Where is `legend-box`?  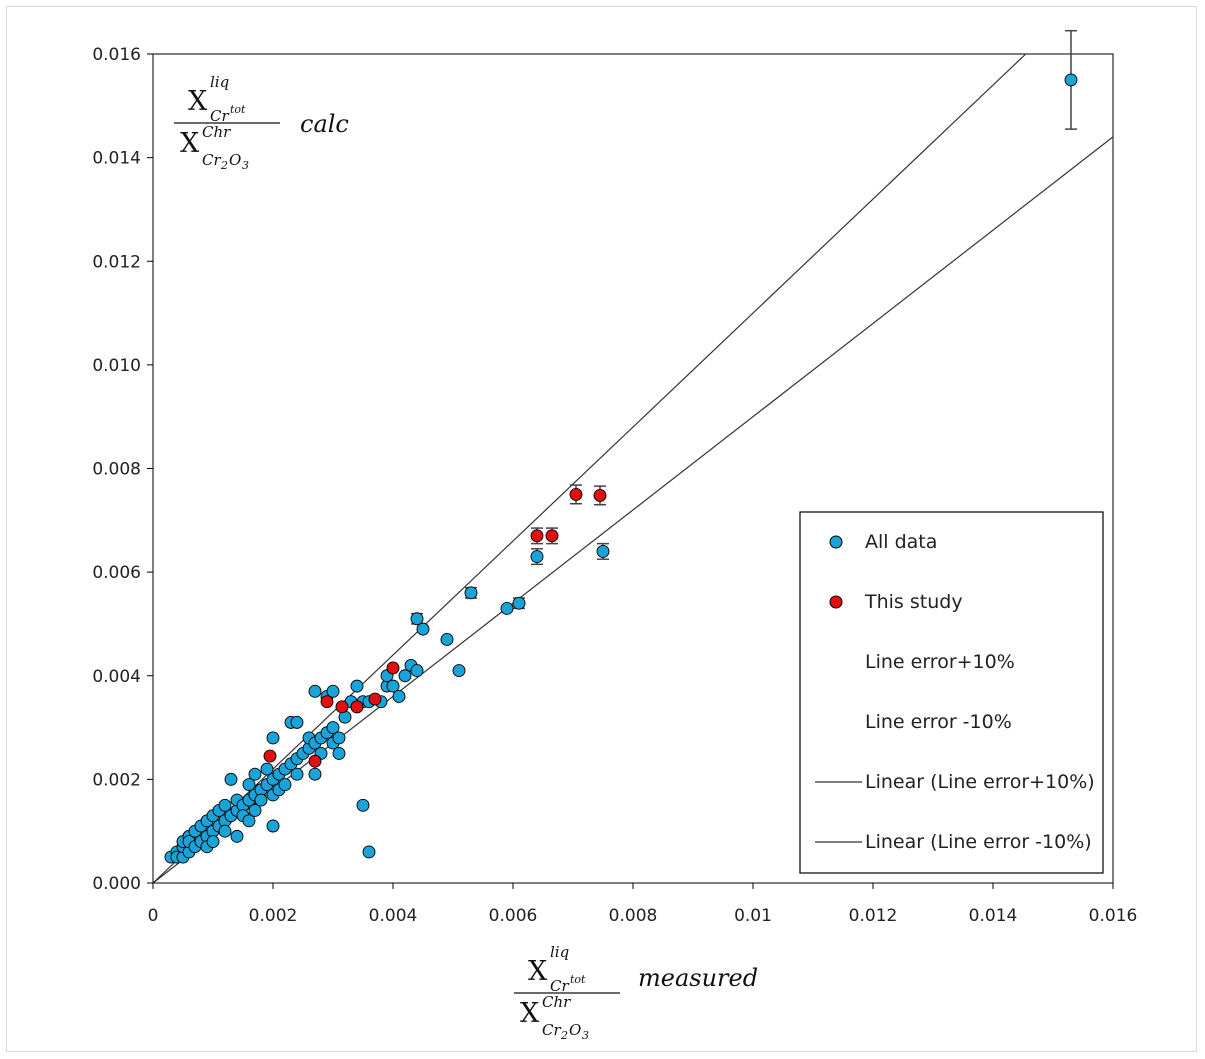 legend-box is located at coordinates (951, 692).